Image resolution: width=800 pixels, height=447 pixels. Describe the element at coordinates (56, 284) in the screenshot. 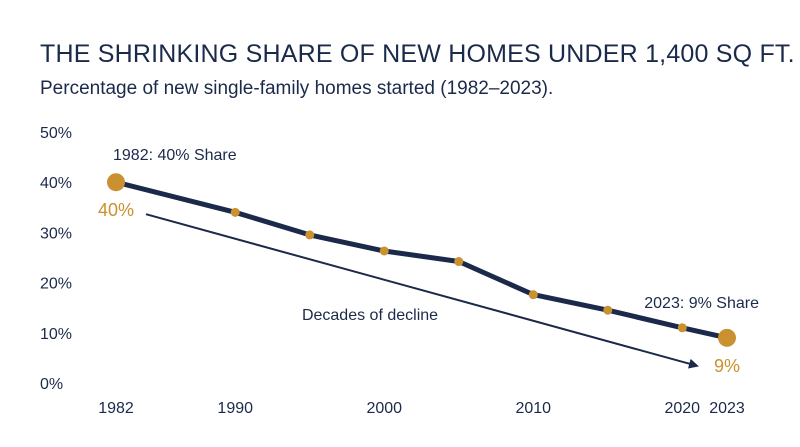

I see `y-tick-label: 20%` at that location.